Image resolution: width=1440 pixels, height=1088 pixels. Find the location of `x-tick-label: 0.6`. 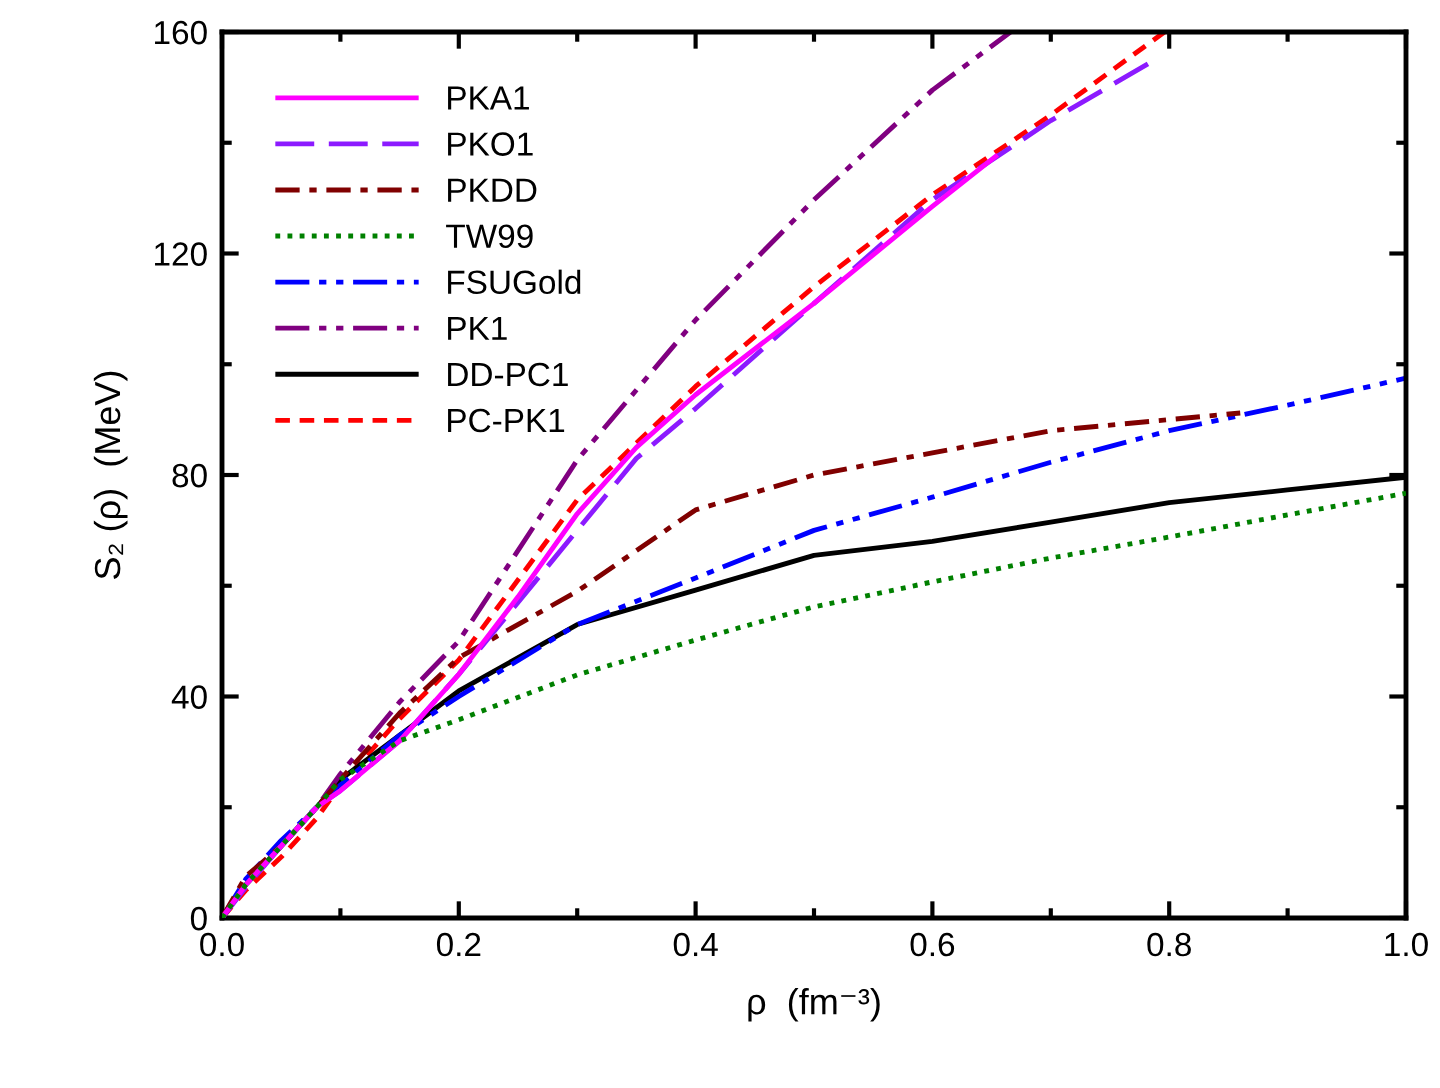

x-tick-label: 0.6 is located at coordinates (932, 944).